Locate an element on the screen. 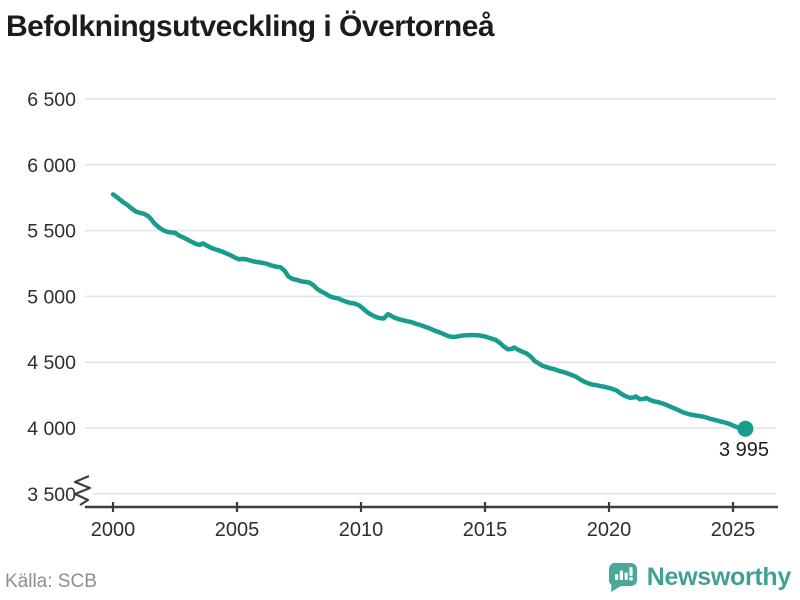  newsworthy-branding: Newsworthy is located at coordinates (699, 577).